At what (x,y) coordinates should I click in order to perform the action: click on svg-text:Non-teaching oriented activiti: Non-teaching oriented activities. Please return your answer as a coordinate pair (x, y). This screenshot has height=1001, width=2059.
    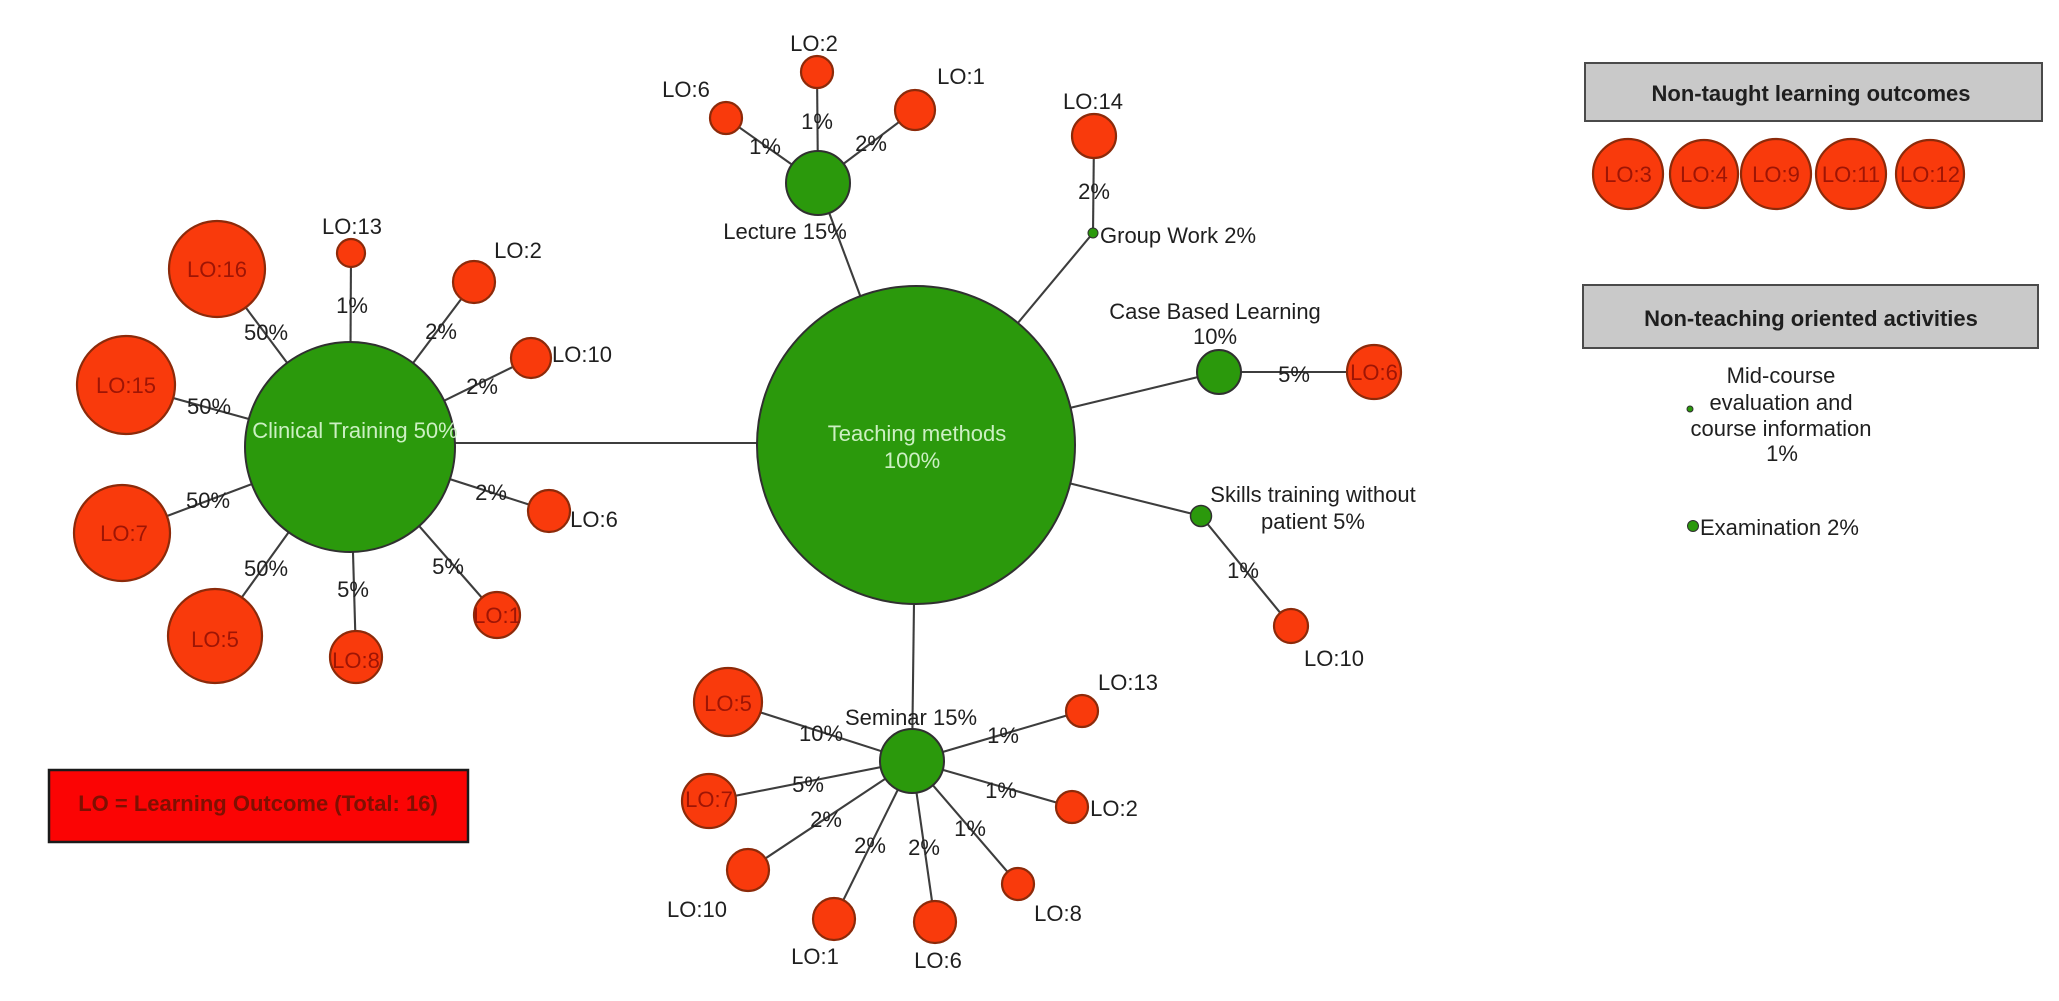
    Looking at the image, I should click on (1811, 318).